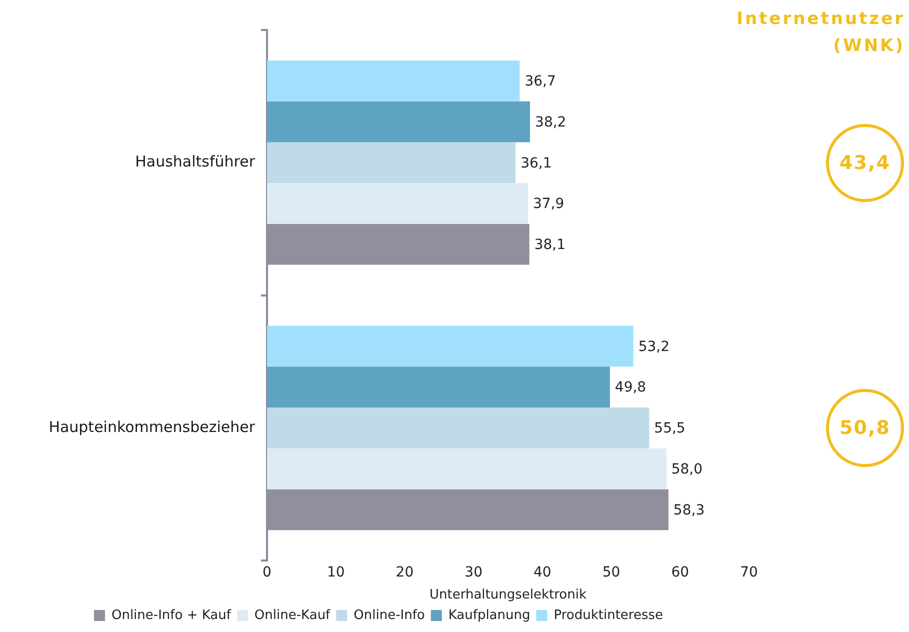  What do you see at coordinates (335, 572) in the screenshot?
I see `x-tick-label: 10` at bounding box center [335, 572].